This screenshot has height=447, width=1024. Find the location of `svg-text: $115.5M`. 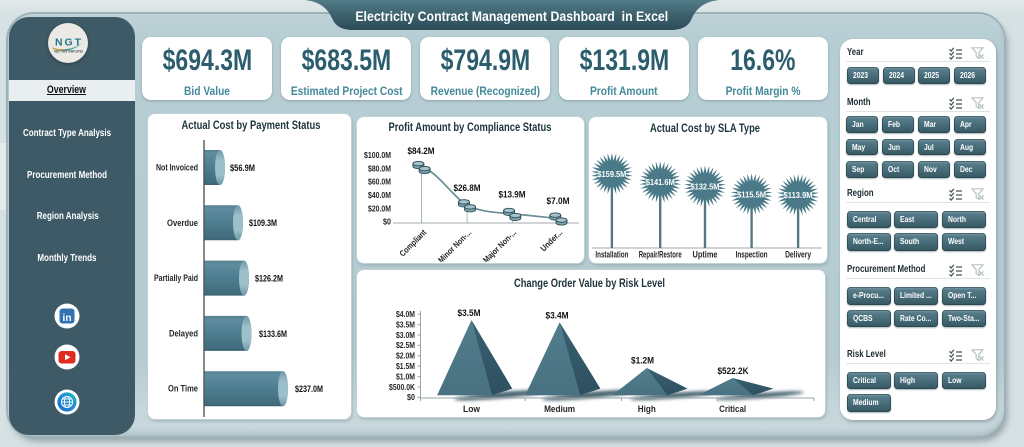

svg-text: $115.5M is located at coordinates (751, 194).